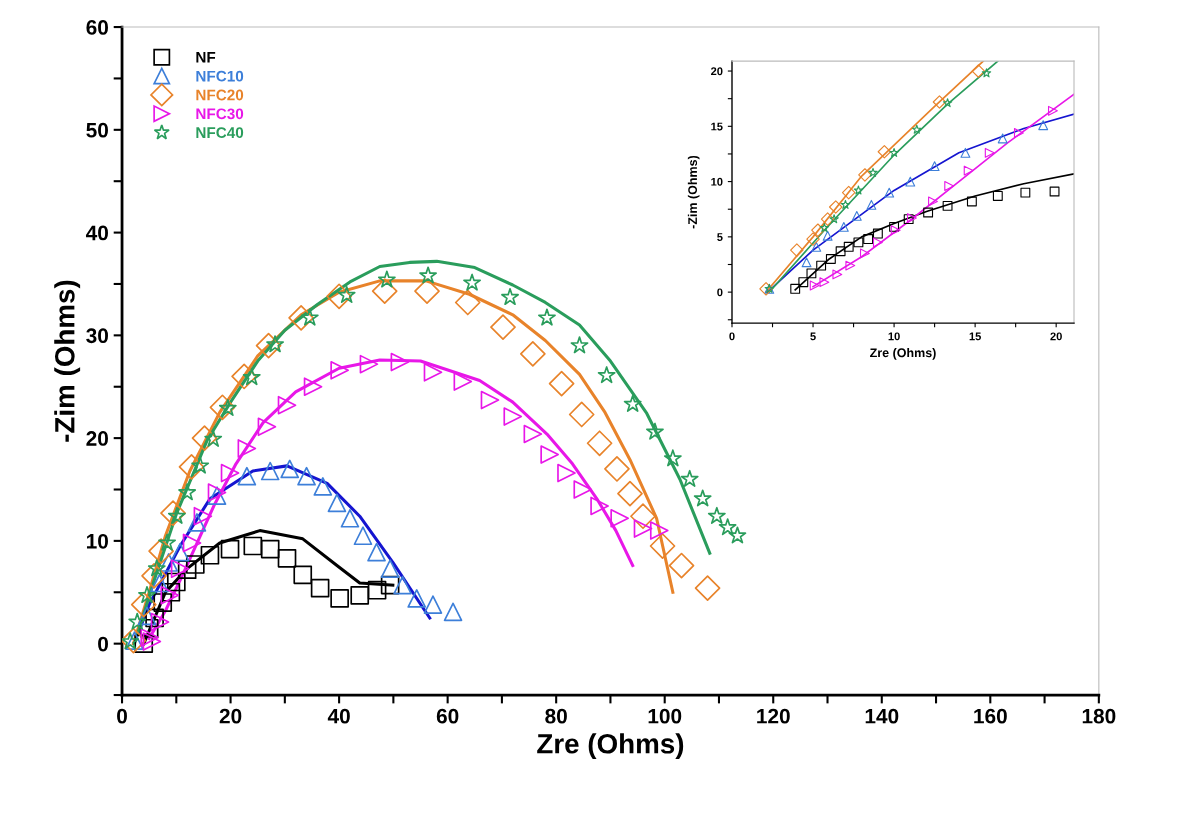  I want to click on x-tick-label: 120, so click(773, 716).